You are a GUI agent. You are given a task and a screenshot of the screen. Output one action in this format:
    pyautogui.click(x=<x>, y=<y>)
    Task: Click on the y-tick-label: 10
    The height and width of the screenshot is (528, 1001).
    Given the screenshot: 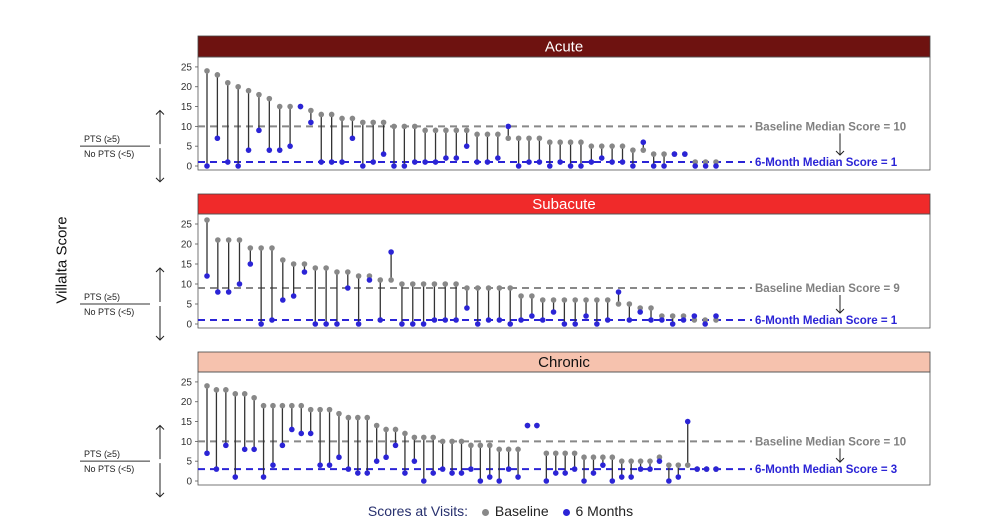 What is the action you would take?
    pyautogui.click(x=187, y=127)
    